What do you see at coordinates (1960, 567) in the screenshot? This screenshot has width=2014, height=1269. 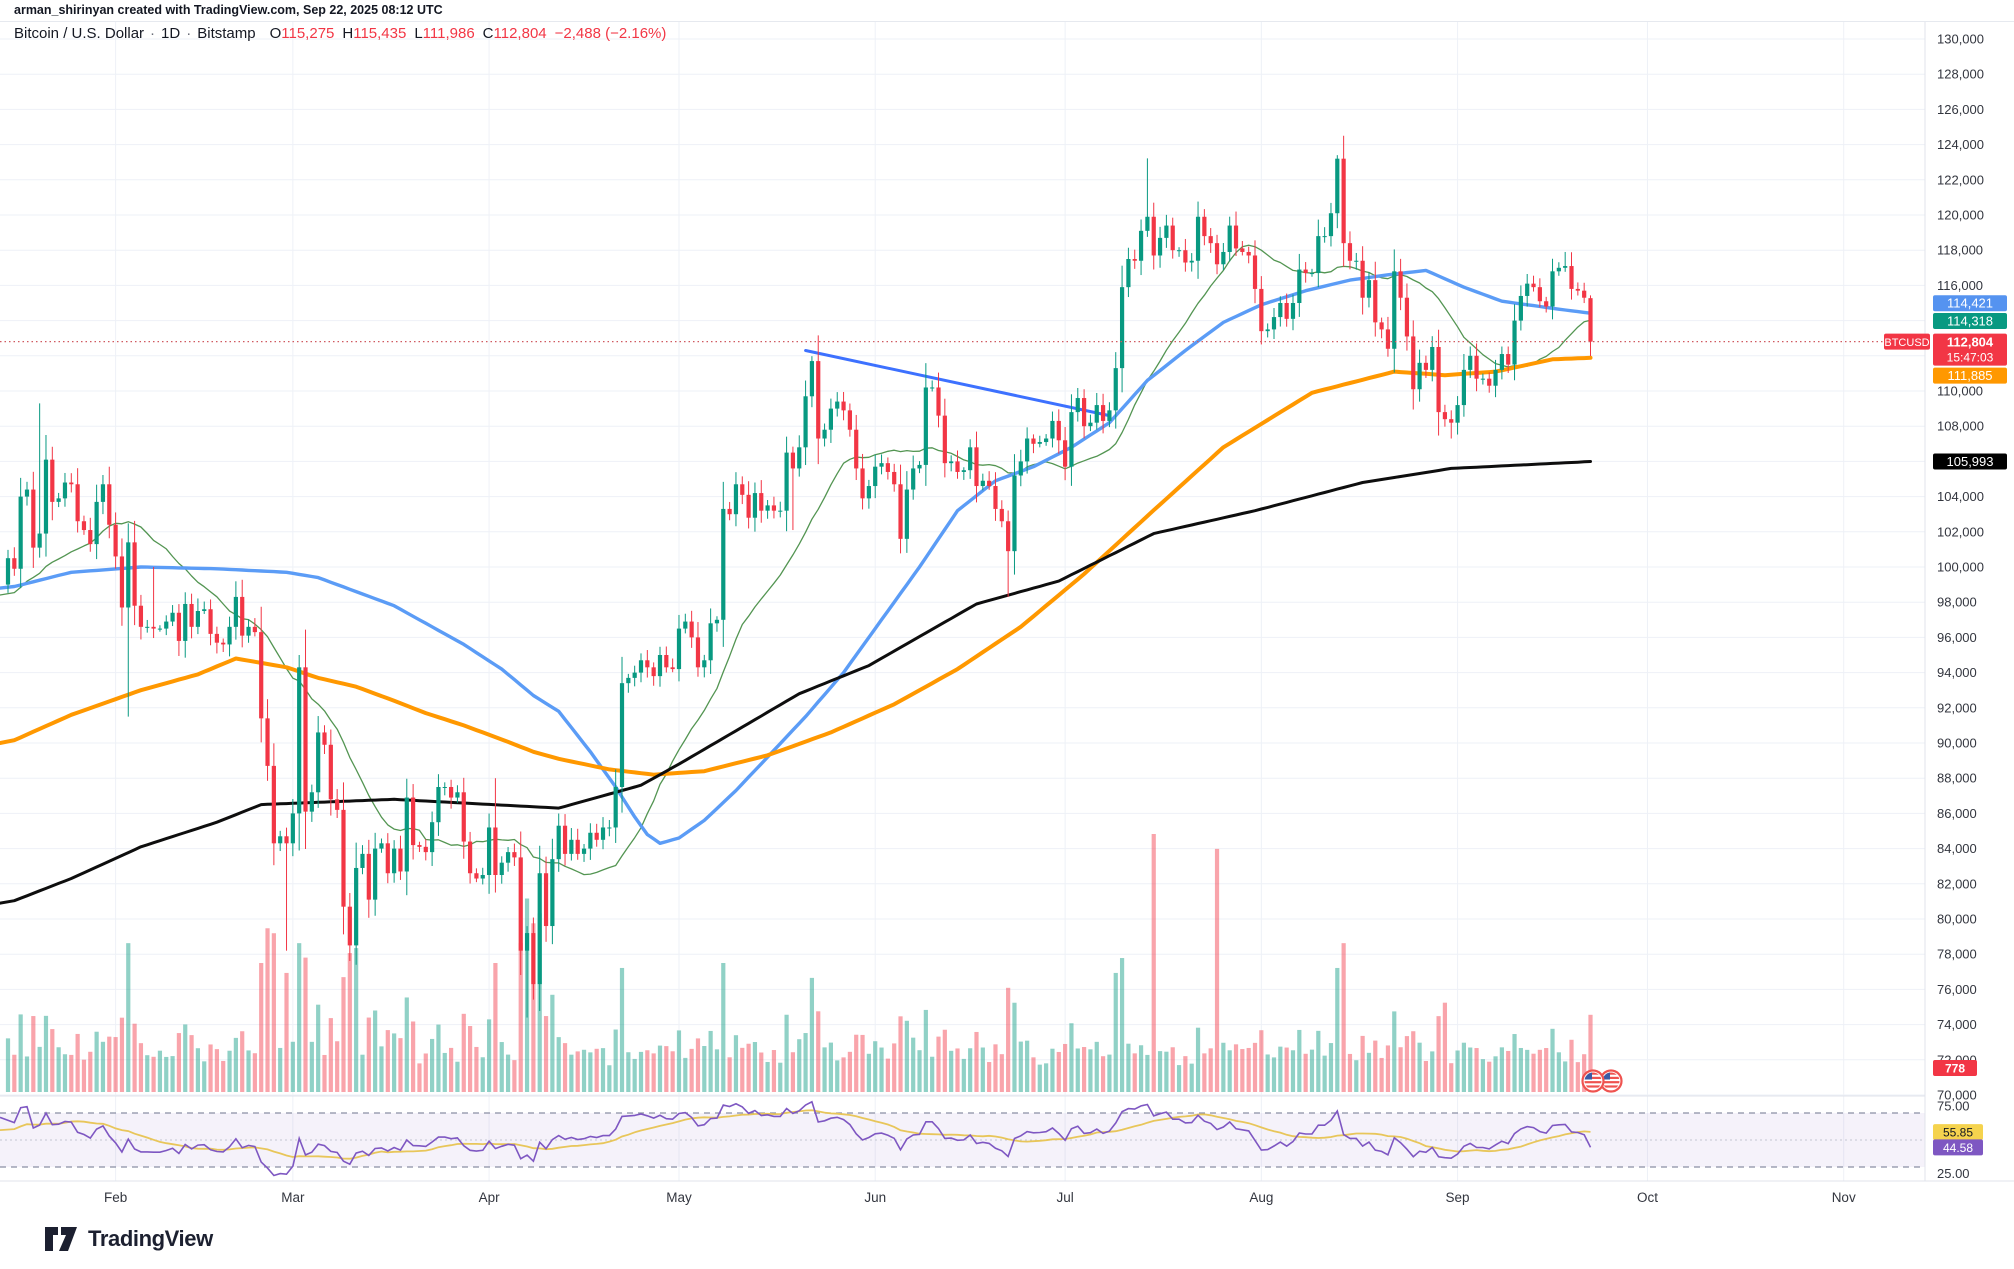 I see `svg-text: 100,000` at bounding box center [1960, 567].